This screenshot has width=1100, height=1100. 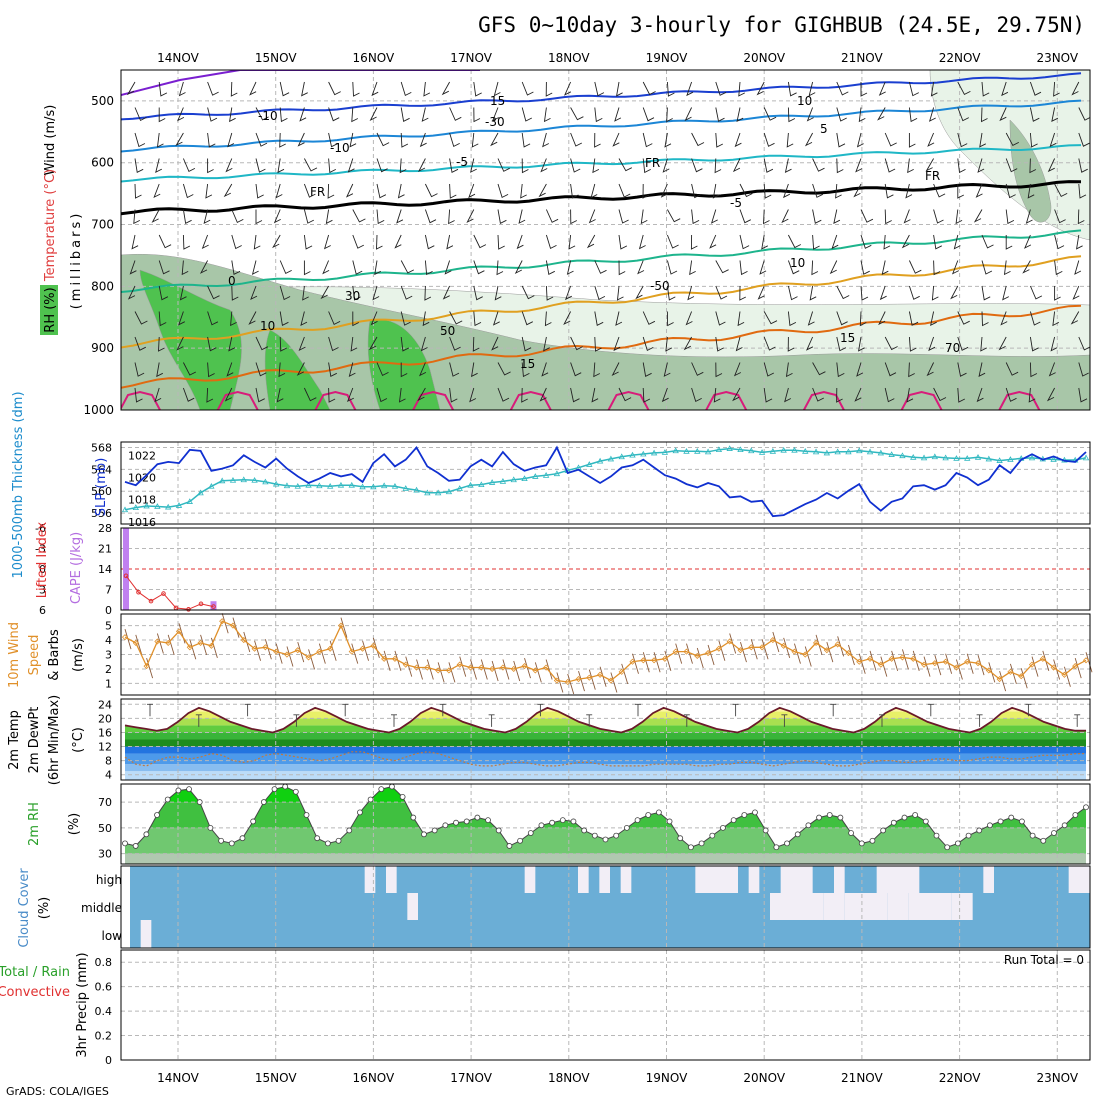 What do you see at coordinates (42, 590) in the screenshot?
I see `li-tick: 3` at bounding box center [42, 590].